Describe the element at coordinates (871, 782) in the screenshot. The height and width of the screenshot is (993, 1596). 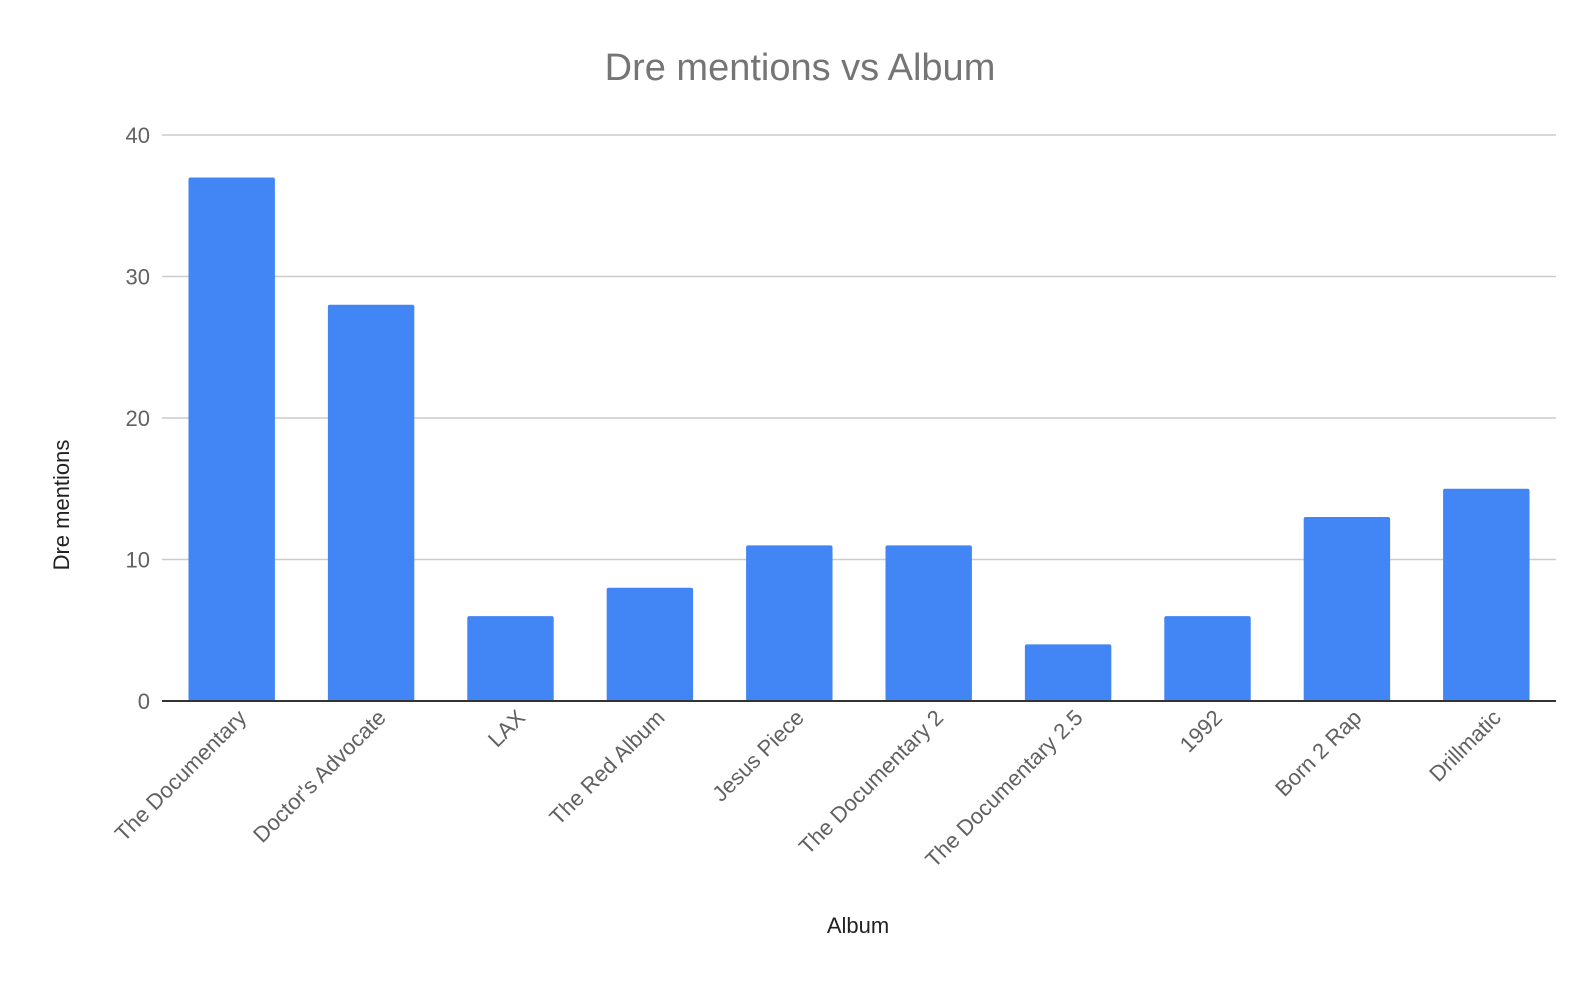
I see `x-tick-label: The Documentary 2` at that location.